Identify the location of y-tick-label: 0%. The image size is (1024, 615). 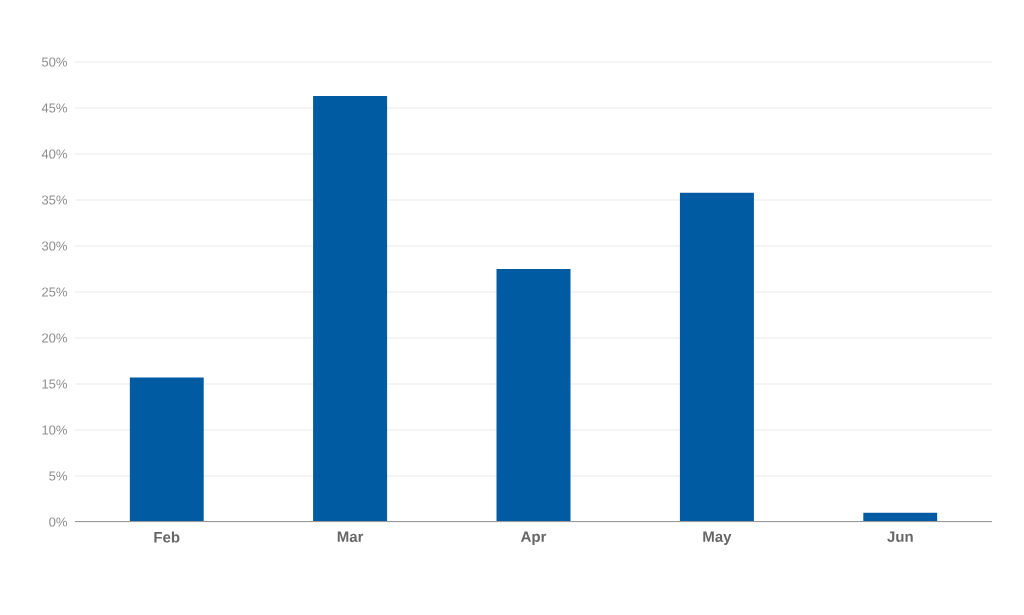
(58, 522).